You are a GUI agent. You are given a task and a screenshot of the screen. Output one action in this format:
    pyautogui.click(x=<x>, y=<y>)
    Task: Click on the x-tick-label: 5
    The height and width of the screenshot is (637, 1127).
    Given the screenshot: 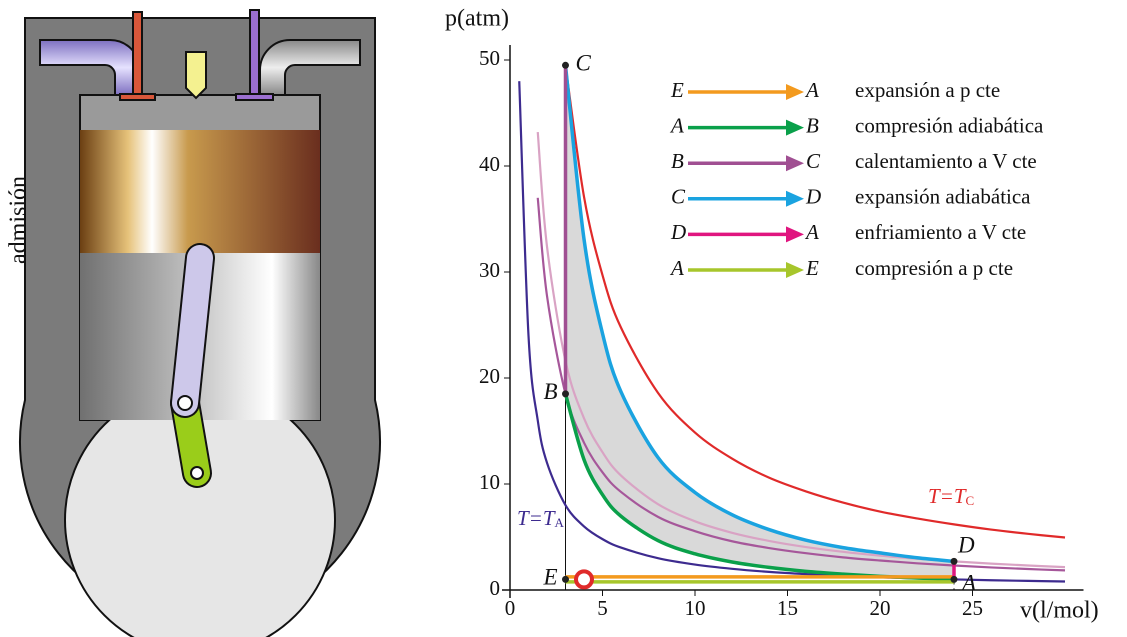 What is the action you would take?
    pyautogui.click(x=602, y=608)
    